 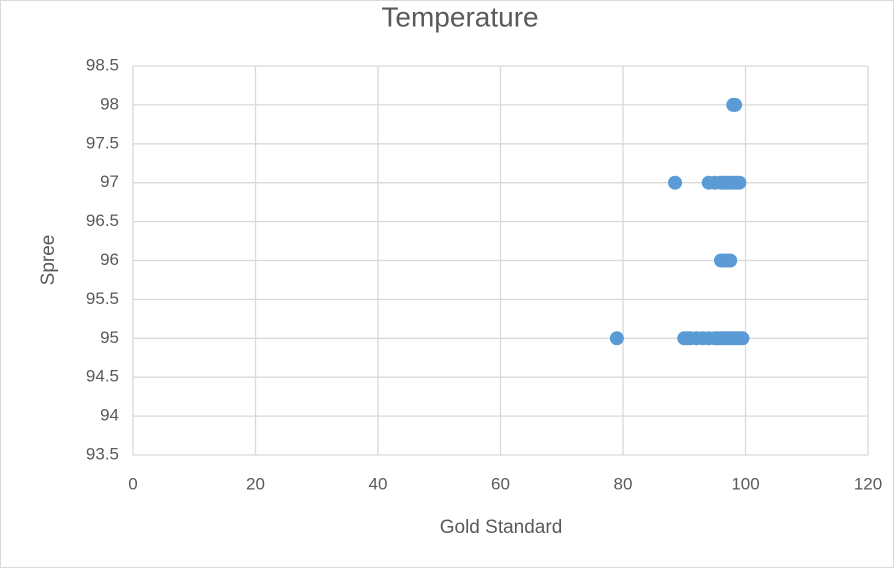 What do you see at coordinates (48, 260) in the screenshot?
I see `y-axis-title: Spree` at bounding box center [48, 260].